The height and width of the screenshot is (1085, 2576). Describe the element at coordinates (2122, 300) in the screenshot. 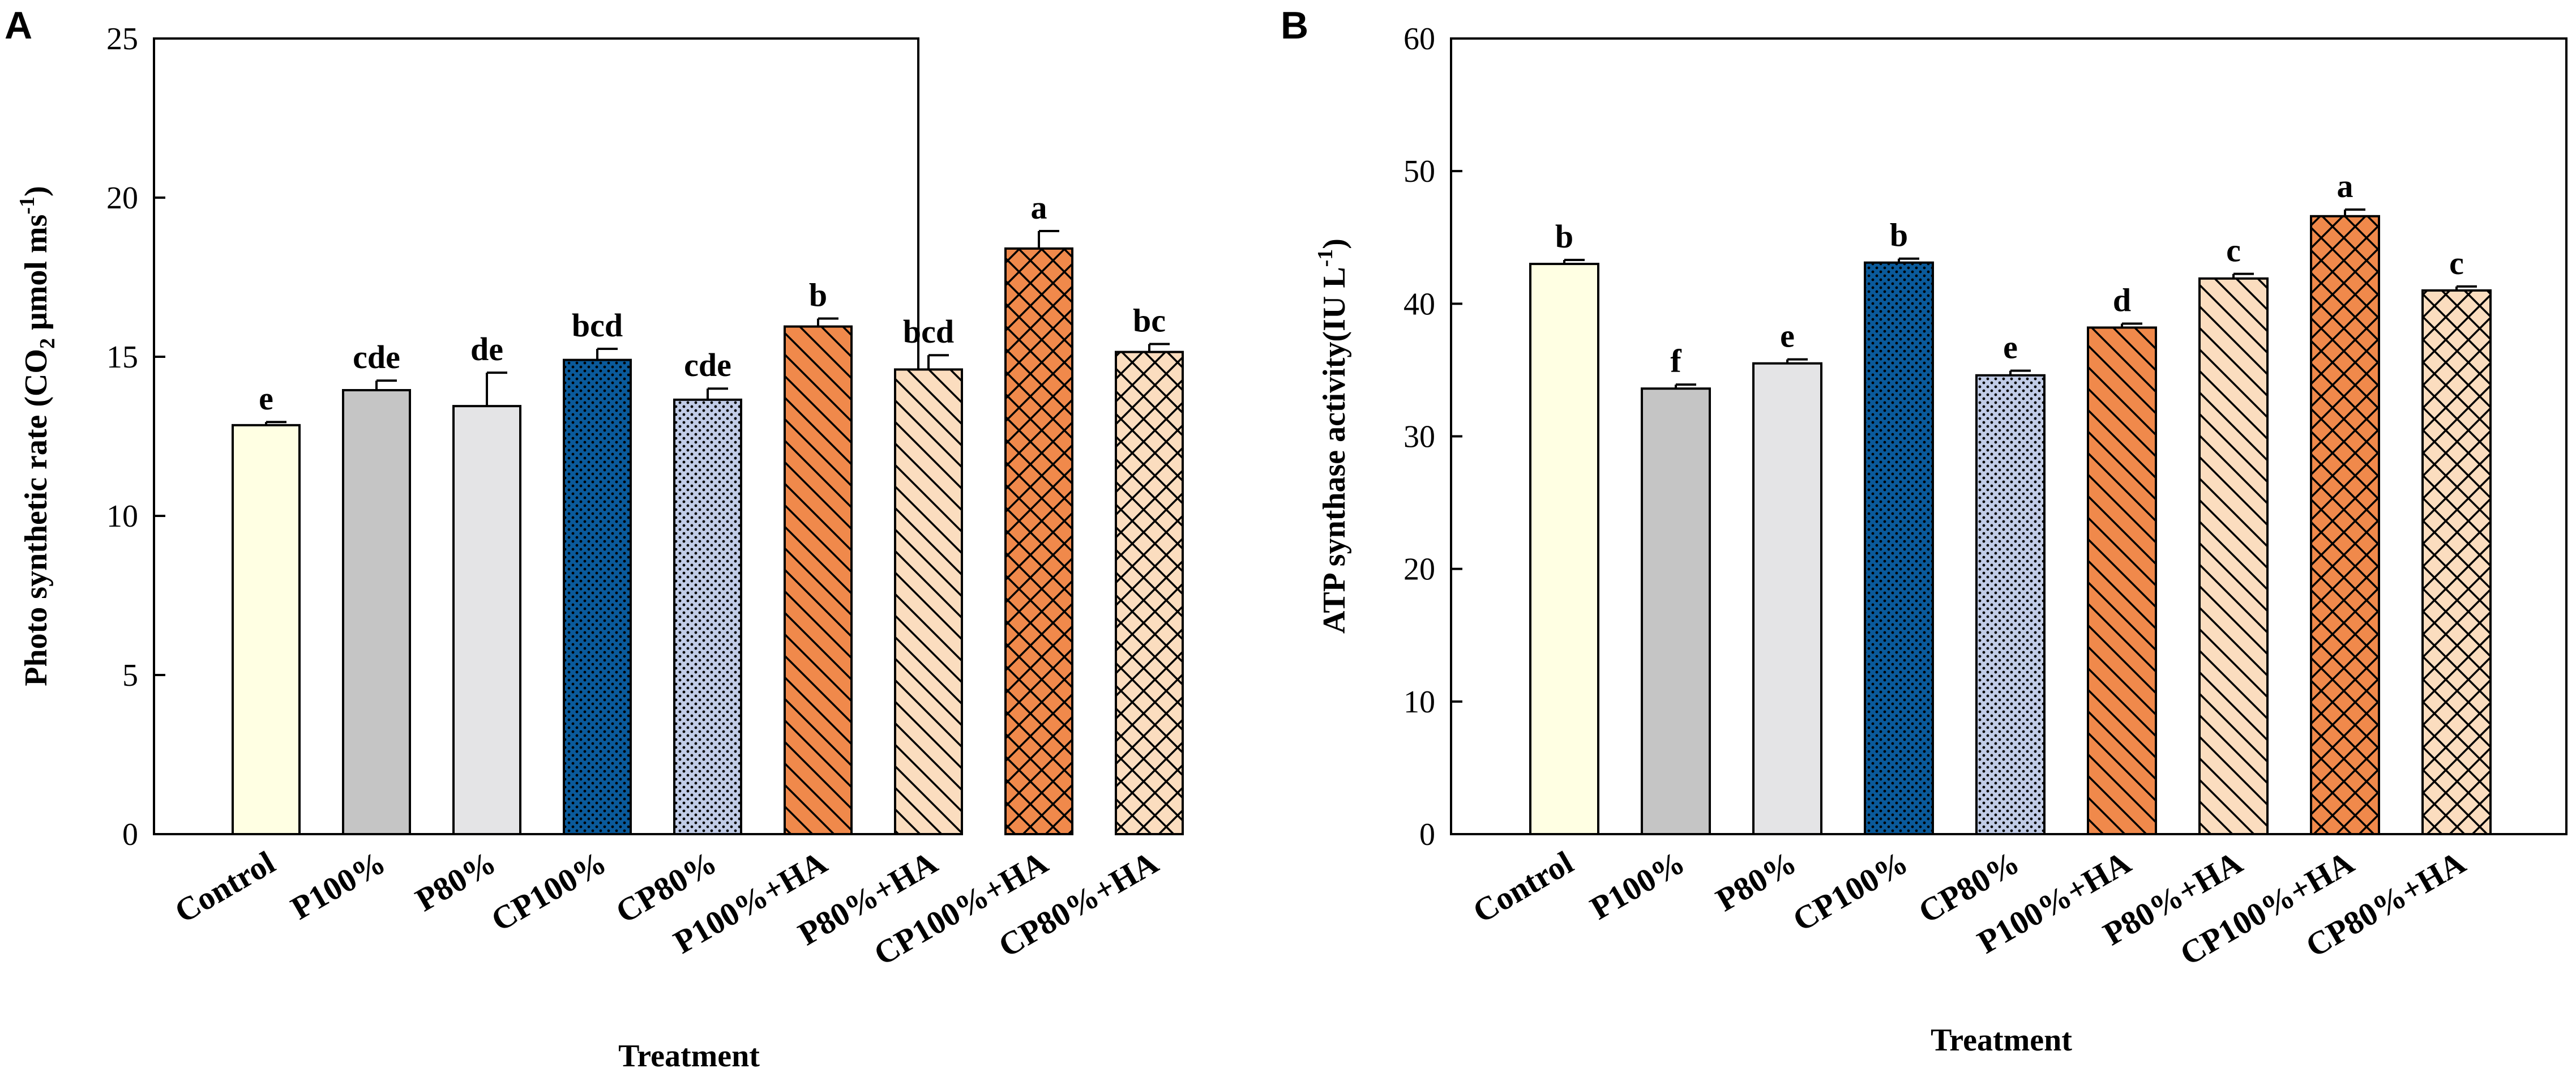

I see `significance-label: d` at that location.